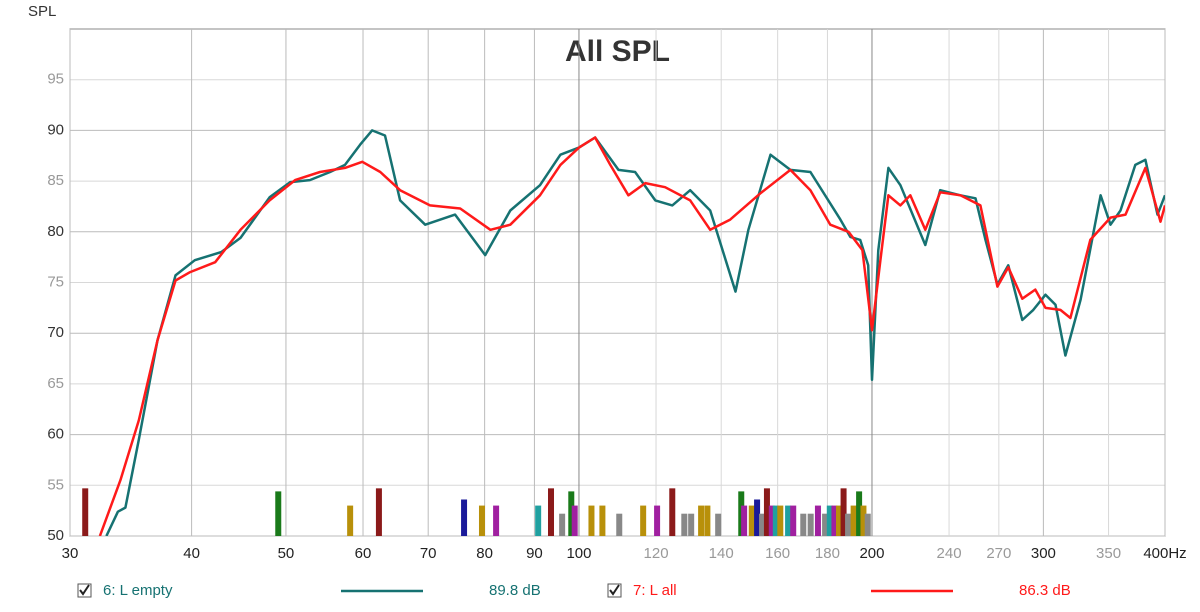 The height and width of the screenshot is (612, 1200). Describe the element at coordinates (827, 553) in the screenshot. I see `x-tick-label: 180` at that location.